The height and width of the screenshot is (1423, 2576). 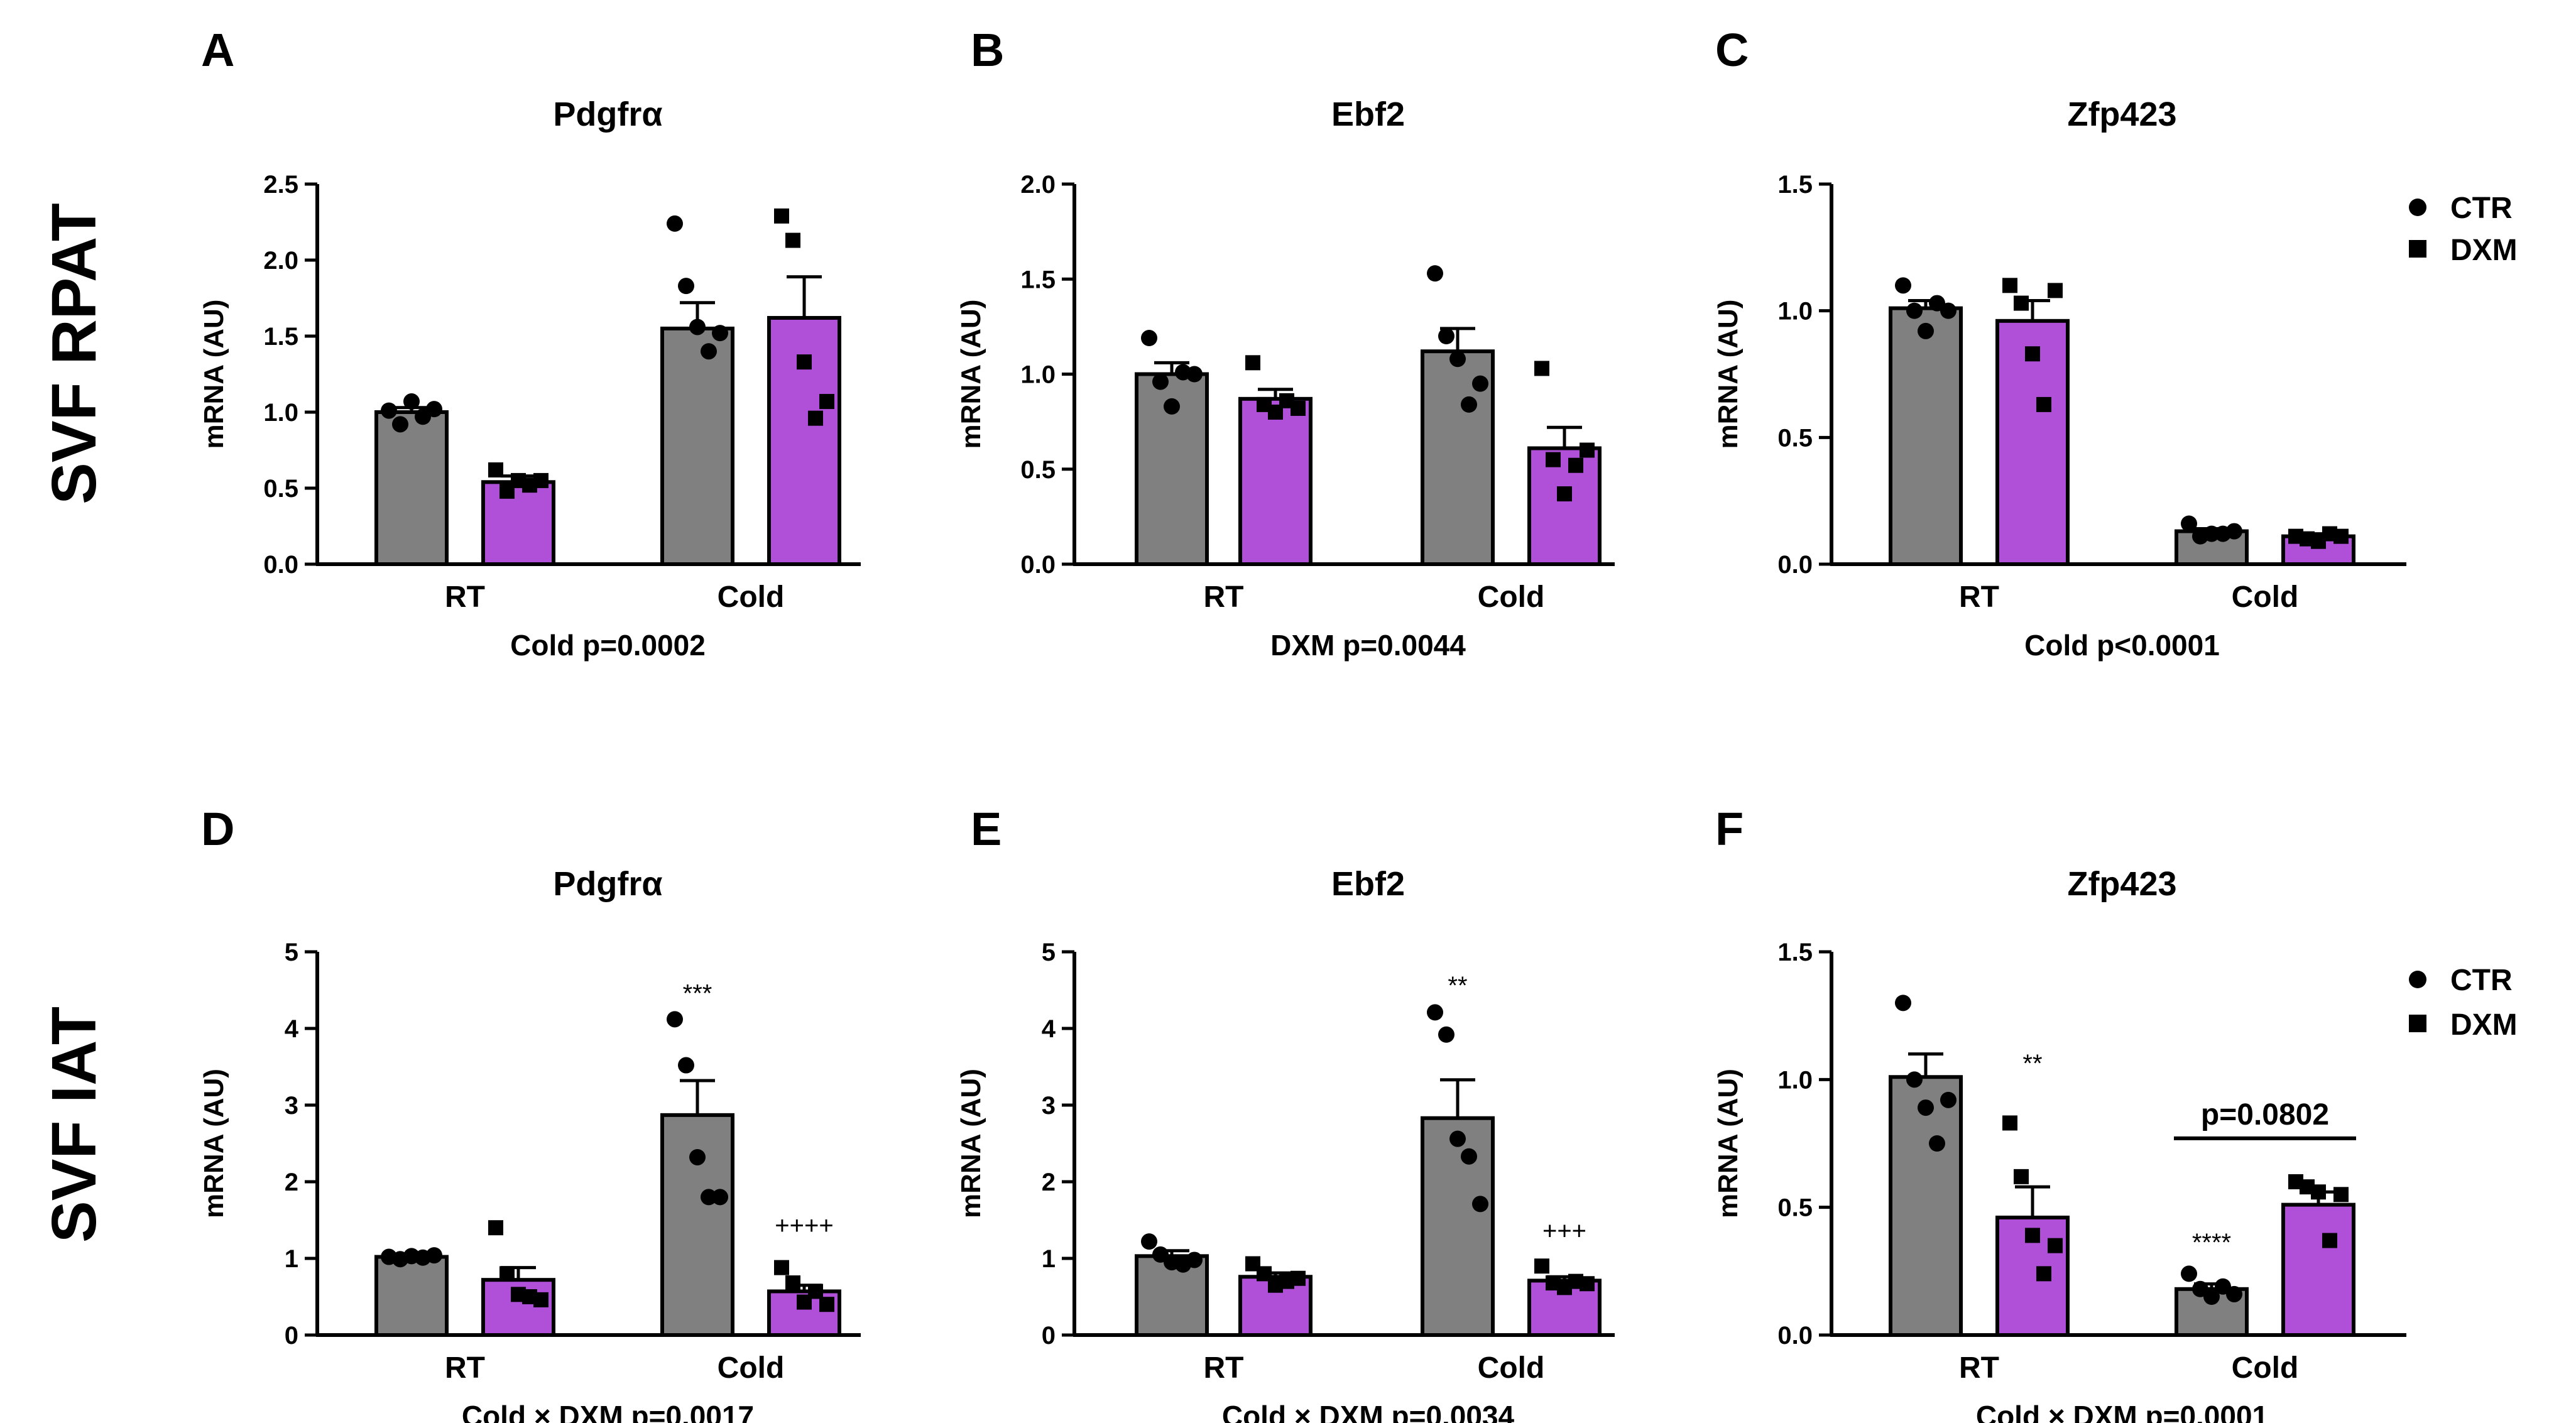 I want to click on stat-summary: Cold × DXM p=0.0017, so click(x=608, y=1411).